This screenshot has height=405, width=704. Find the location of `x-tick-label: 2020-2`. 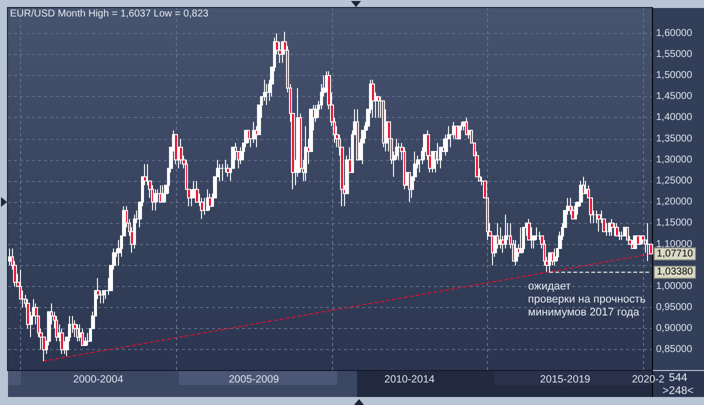

x-tick-label: 2020-2 is located at coordinates (648, 380).